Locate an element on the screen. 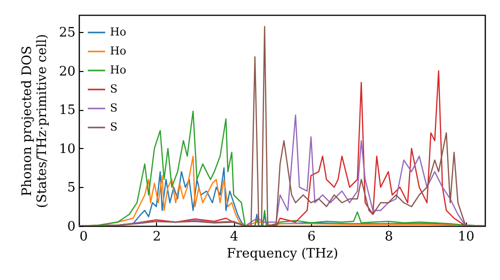 The width and height of the screenshot is (500, 280). x-tick-label: 2 is located at coordinates (156, 237).